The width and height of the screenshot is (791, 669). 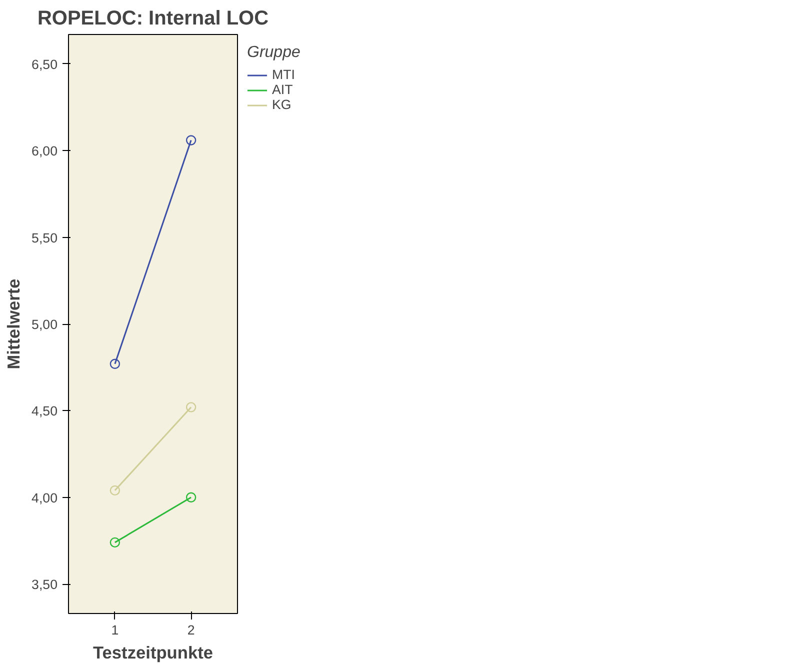 What do you see at coordinates (45, 324) in the screenshot?
I see `y-tick-label: 5,00` at bounding box center [45, 324].